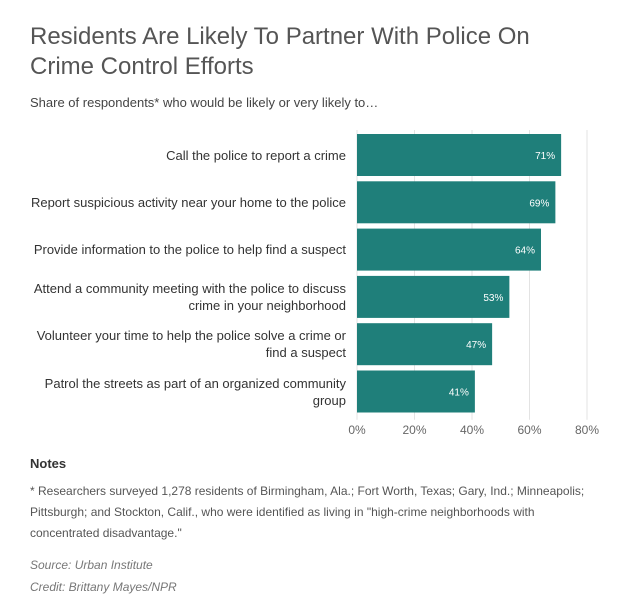  I want to click on x-tick-label: 80%, so click(587, 430).